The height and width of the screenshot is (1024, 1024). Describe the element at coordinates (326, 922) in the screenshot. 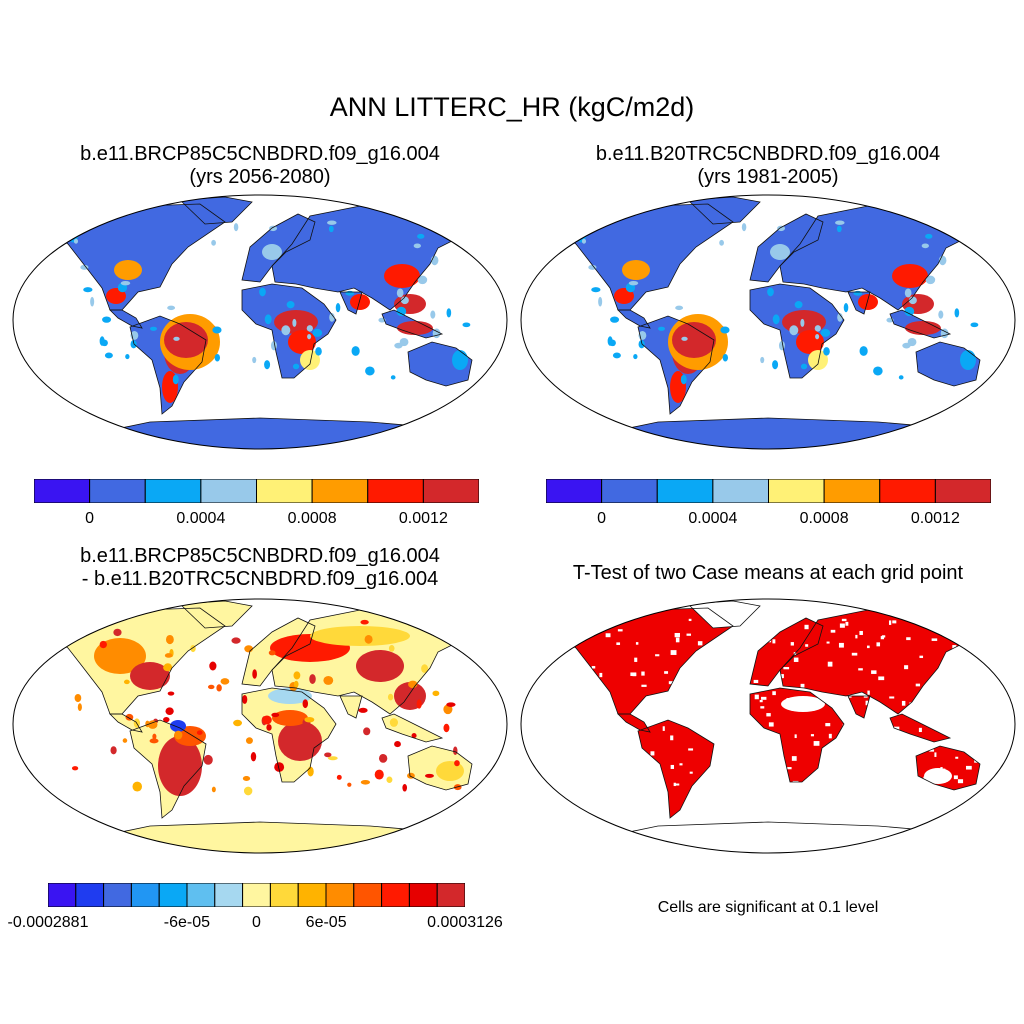

I see `colorbar-tick-label: 6e-05` at that location.